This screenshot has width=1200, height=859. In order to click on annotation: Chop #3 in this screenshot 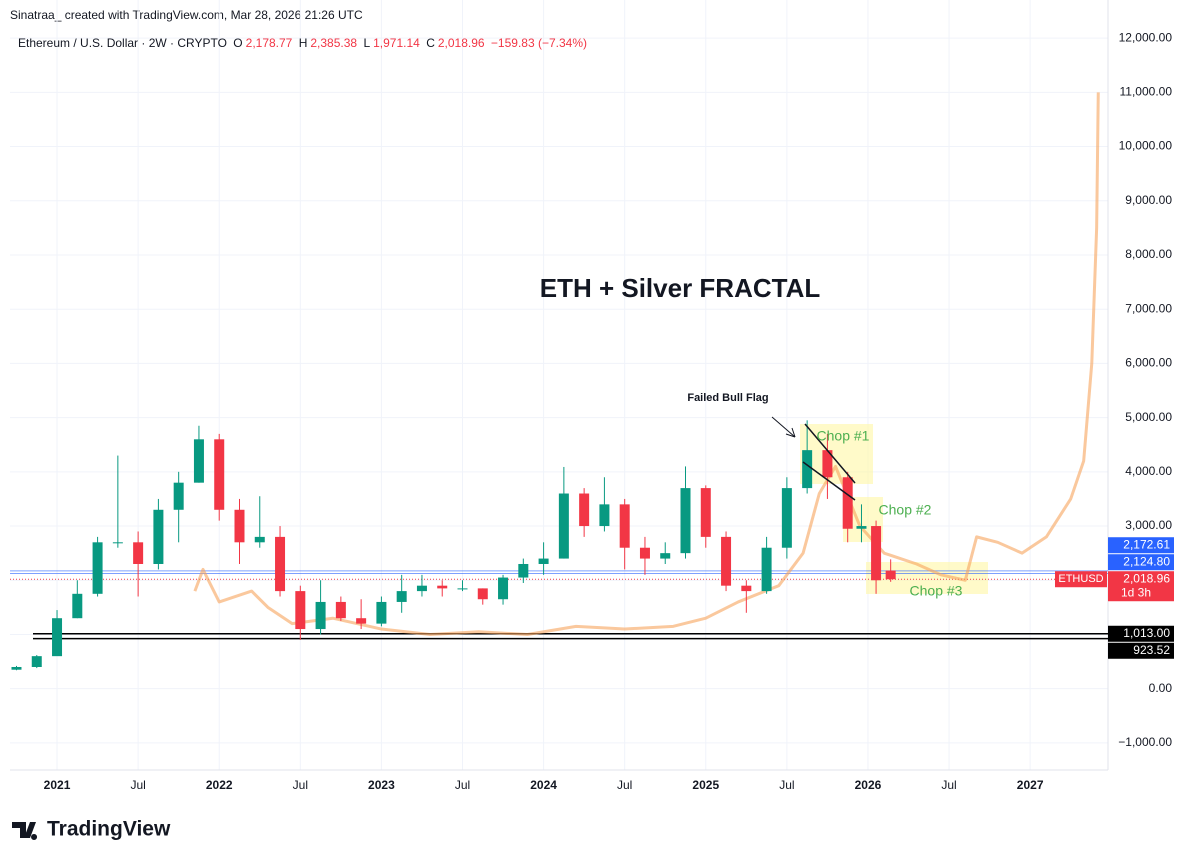, I will do `click(936, 591)`.